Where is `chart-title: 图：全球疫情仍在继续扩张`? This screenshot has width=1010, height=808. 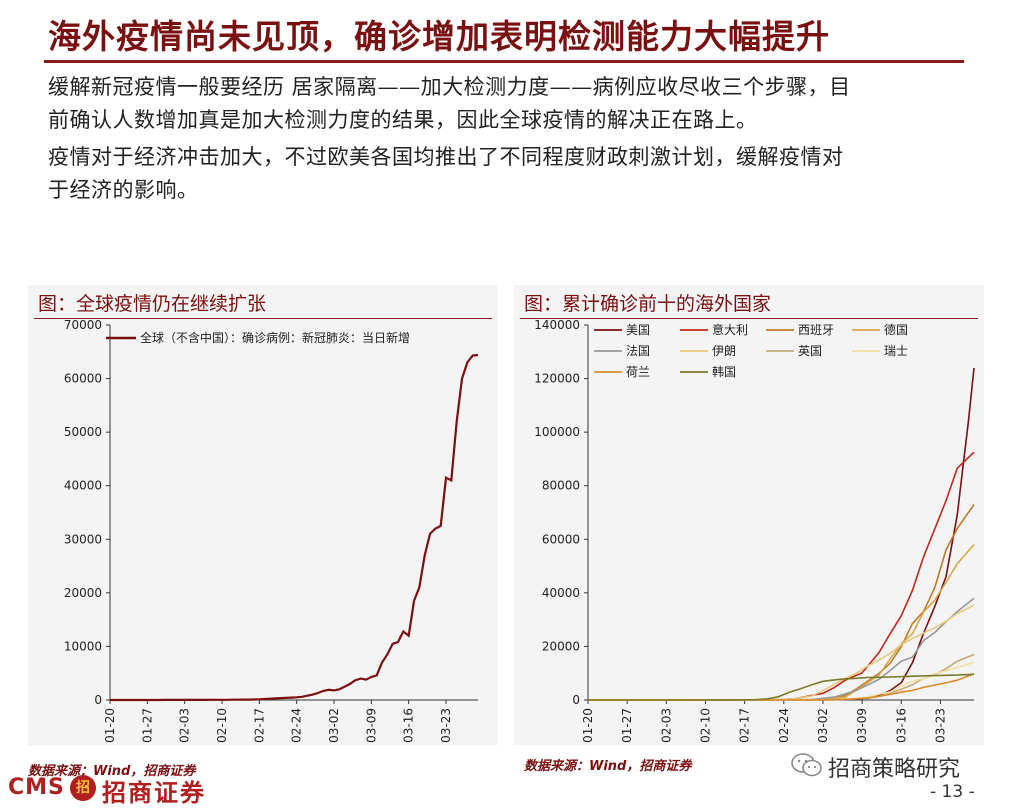
chart-title: 图：全球疫情仍在继续扩张 is located at coordinates (152, 304).